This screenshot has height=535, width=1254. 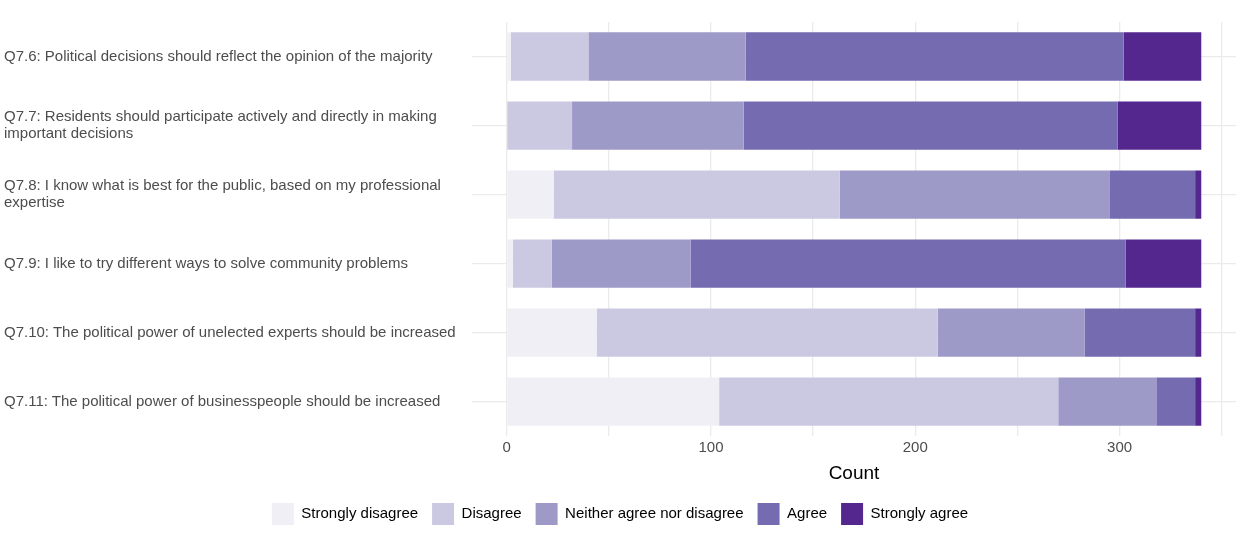 What do you see at coordinates (206, 262) in the screenshot?
I see `y-tick-label: Q7.9: I like to try different ways to solve community problems` at bounding box center [206, 262].